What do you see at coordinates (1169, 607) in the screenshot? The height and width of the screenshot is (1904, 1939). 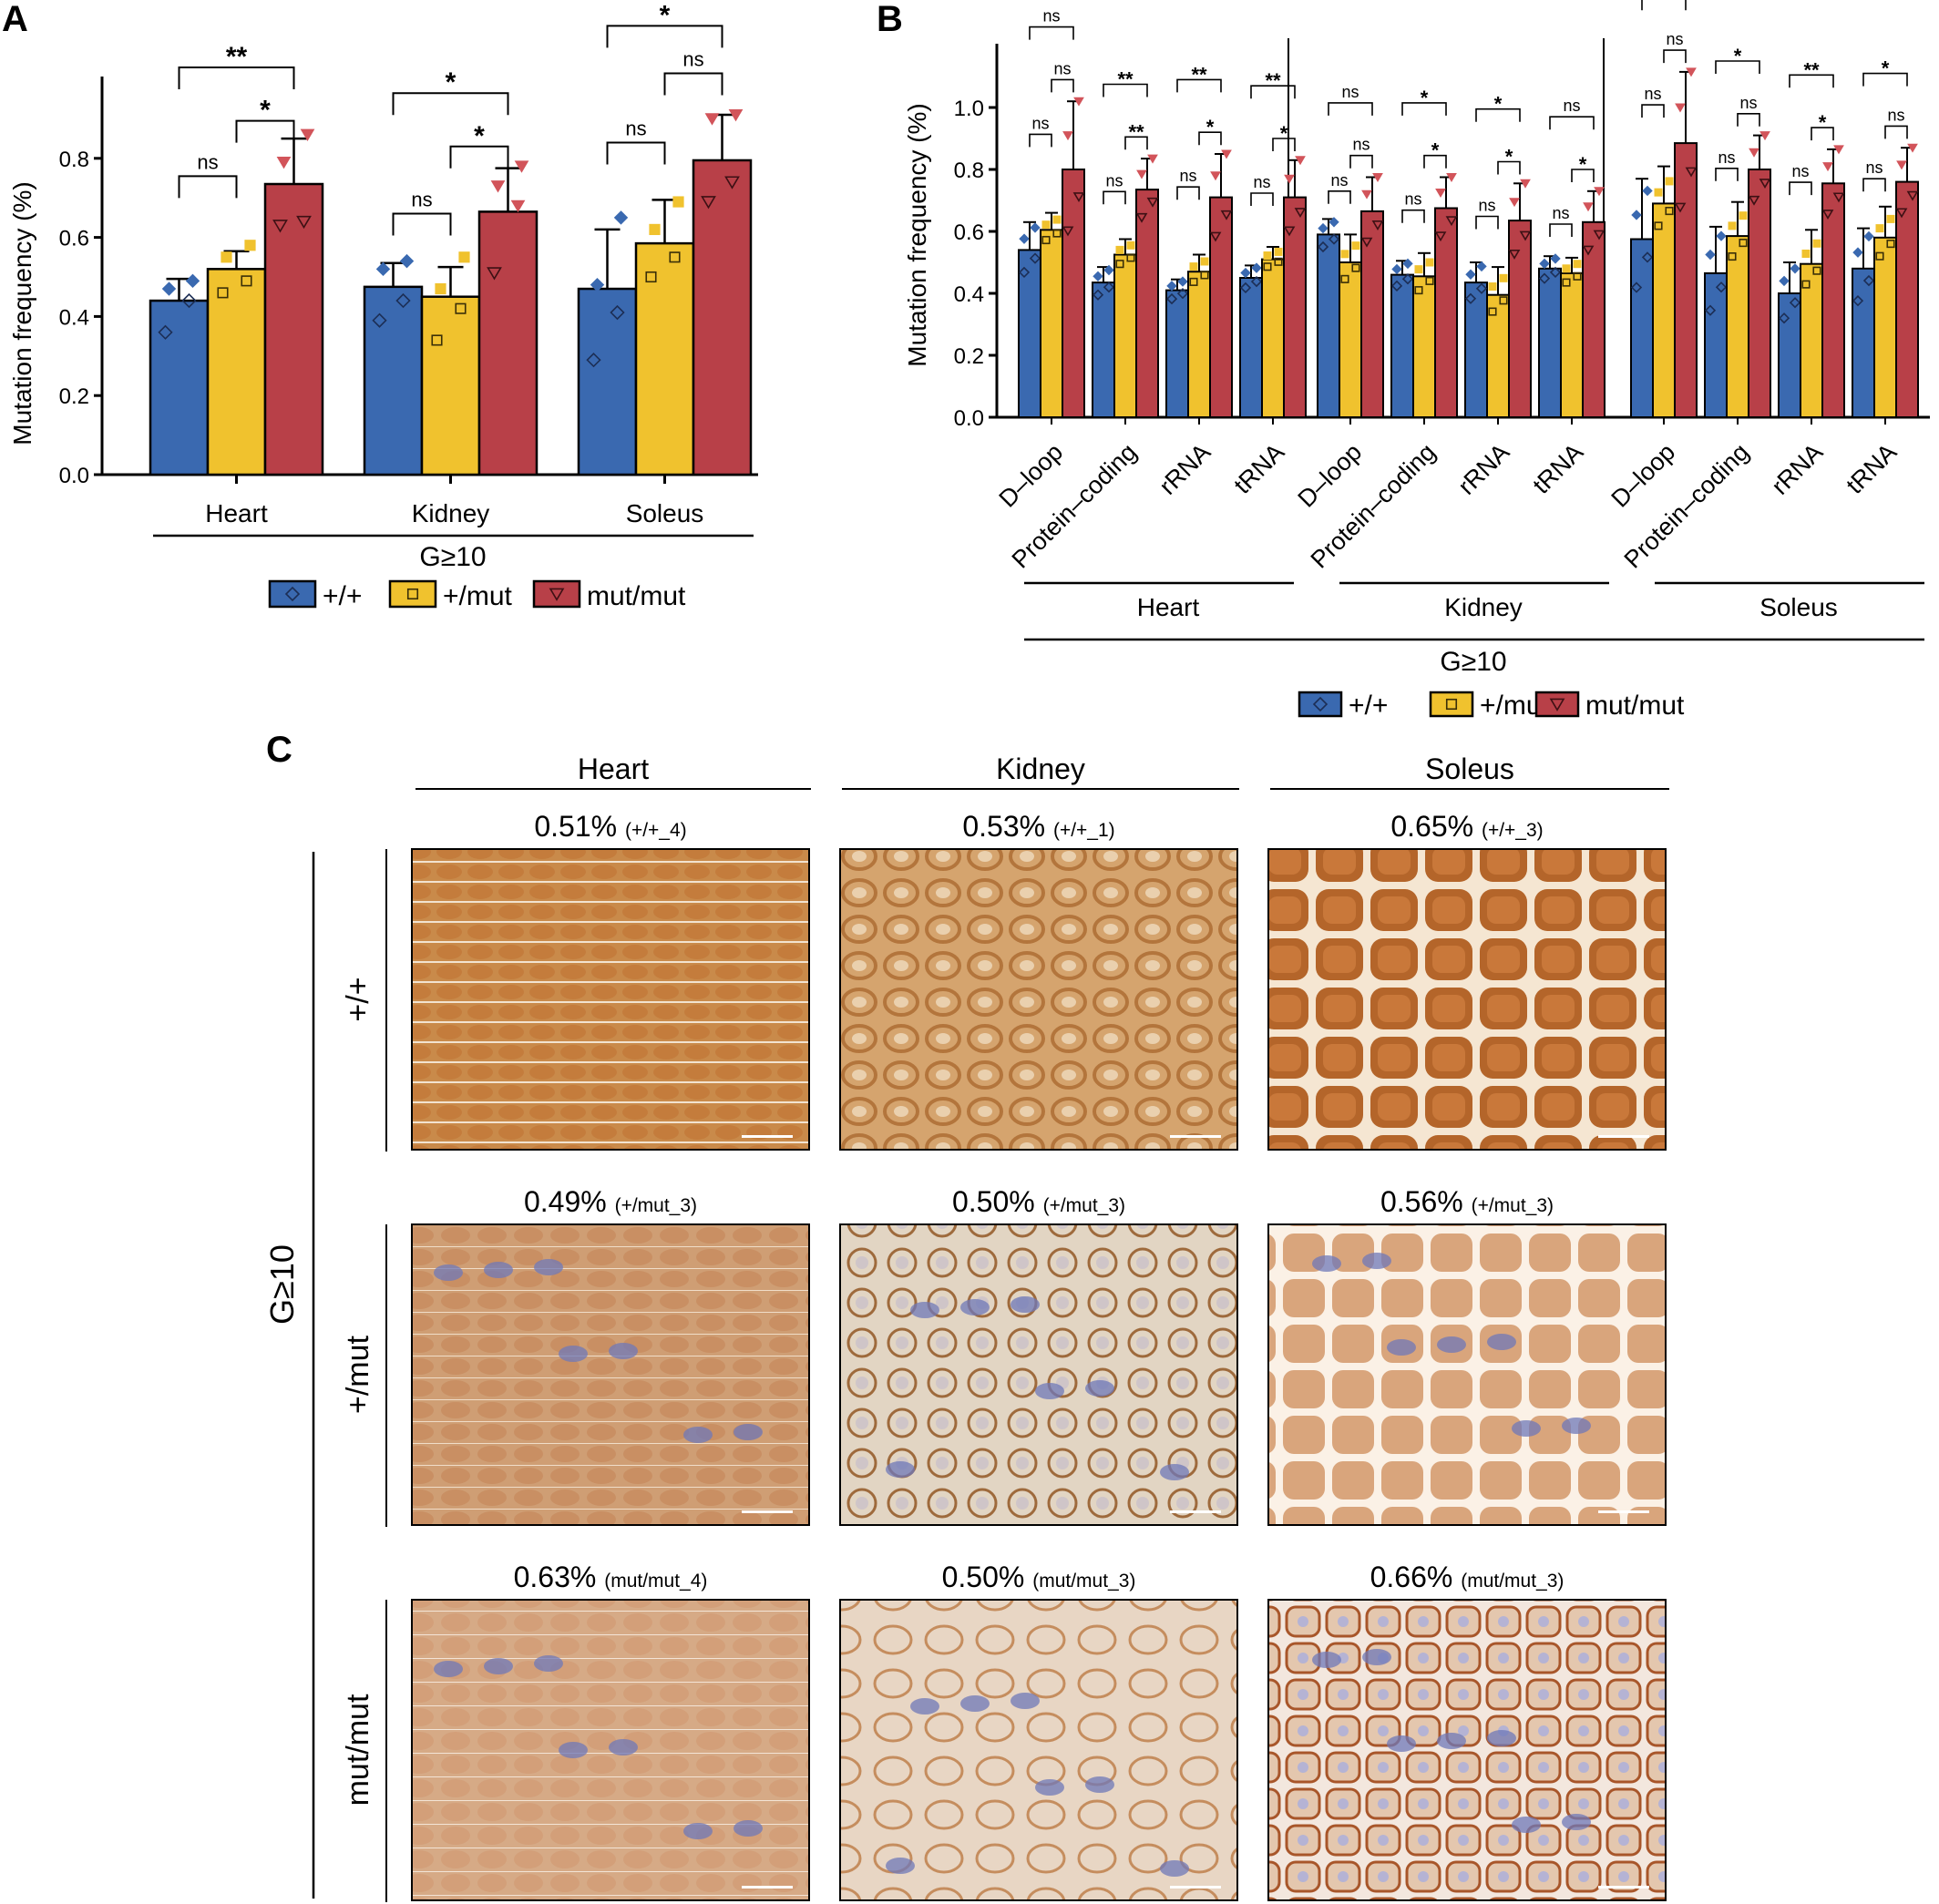 I see `tissue-label: Heart` at bounding box center [1169, 607].